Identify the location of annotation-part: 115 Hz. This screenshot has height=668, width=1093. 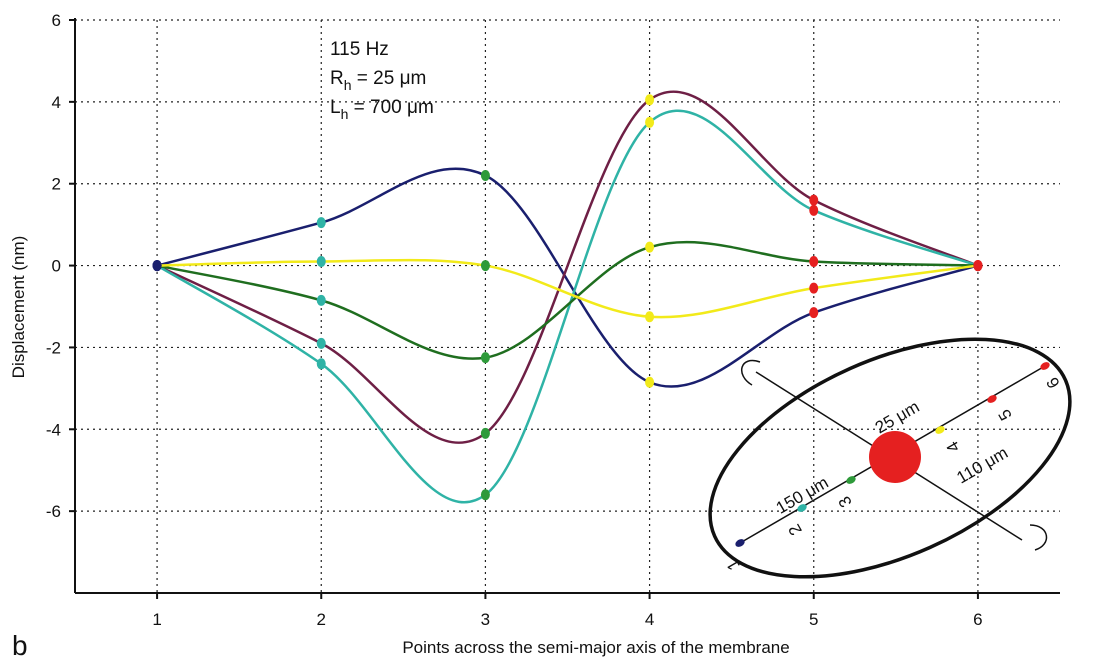
(359, 49).